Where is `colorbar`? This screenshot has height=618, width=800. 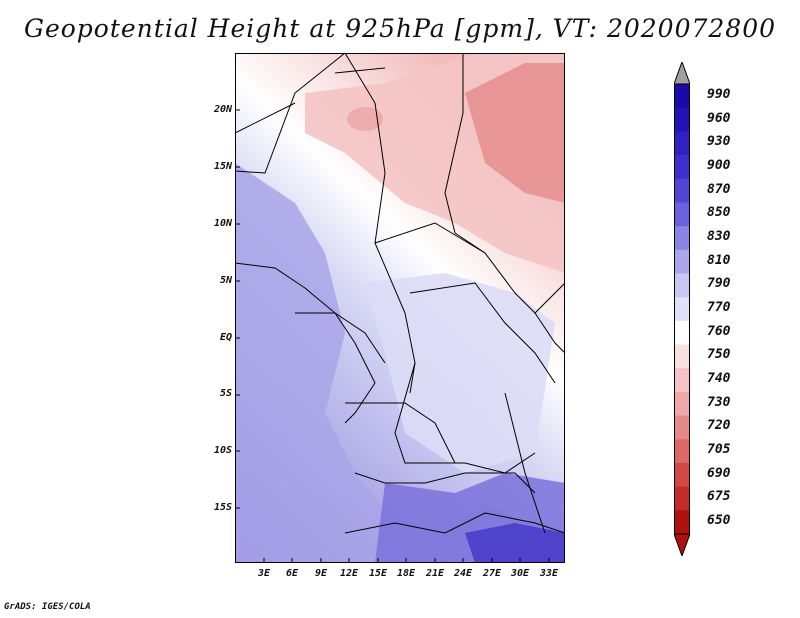
colorbar is located at coordinates (682, 309).